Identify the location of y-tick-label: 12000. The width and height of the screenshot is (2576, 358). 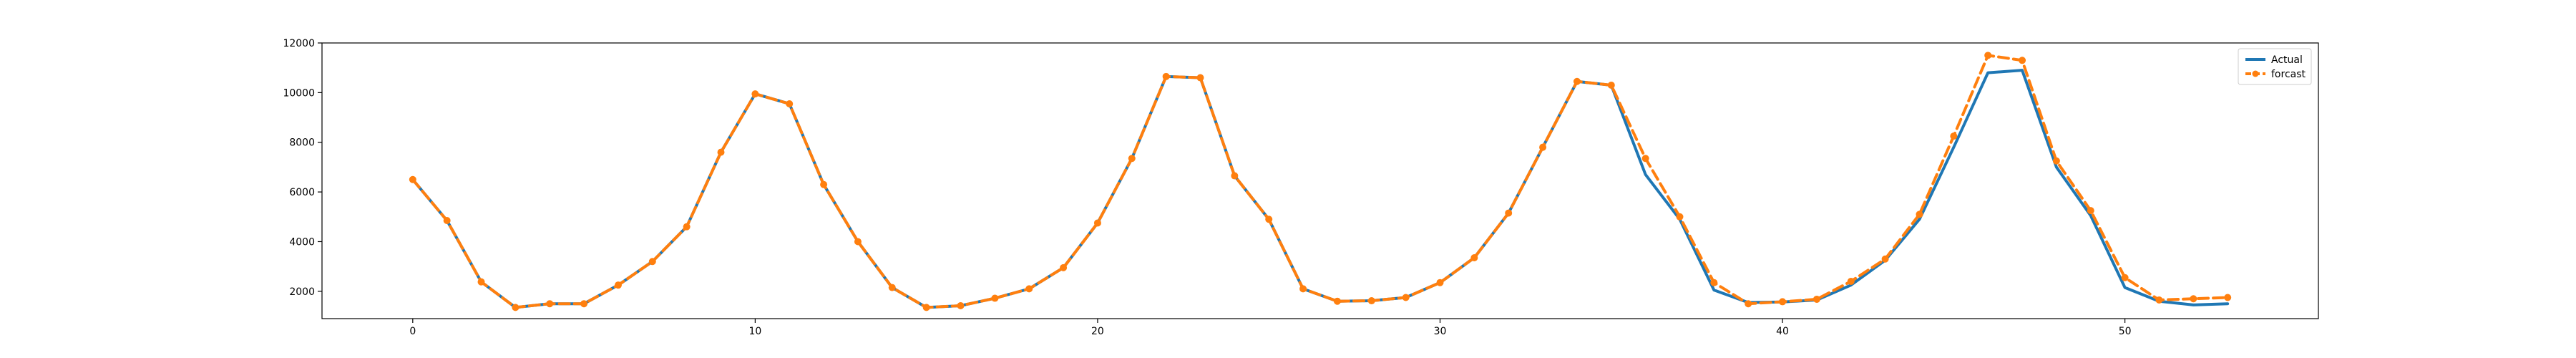
(299, 43).